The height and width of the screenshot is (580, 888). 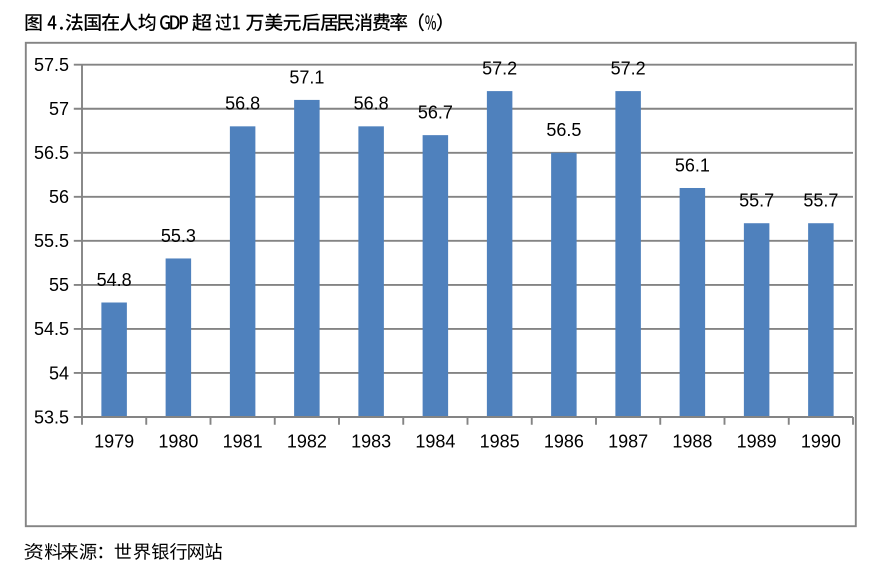 I want to click on svg-text: 1980, so click(x=178, y=442).